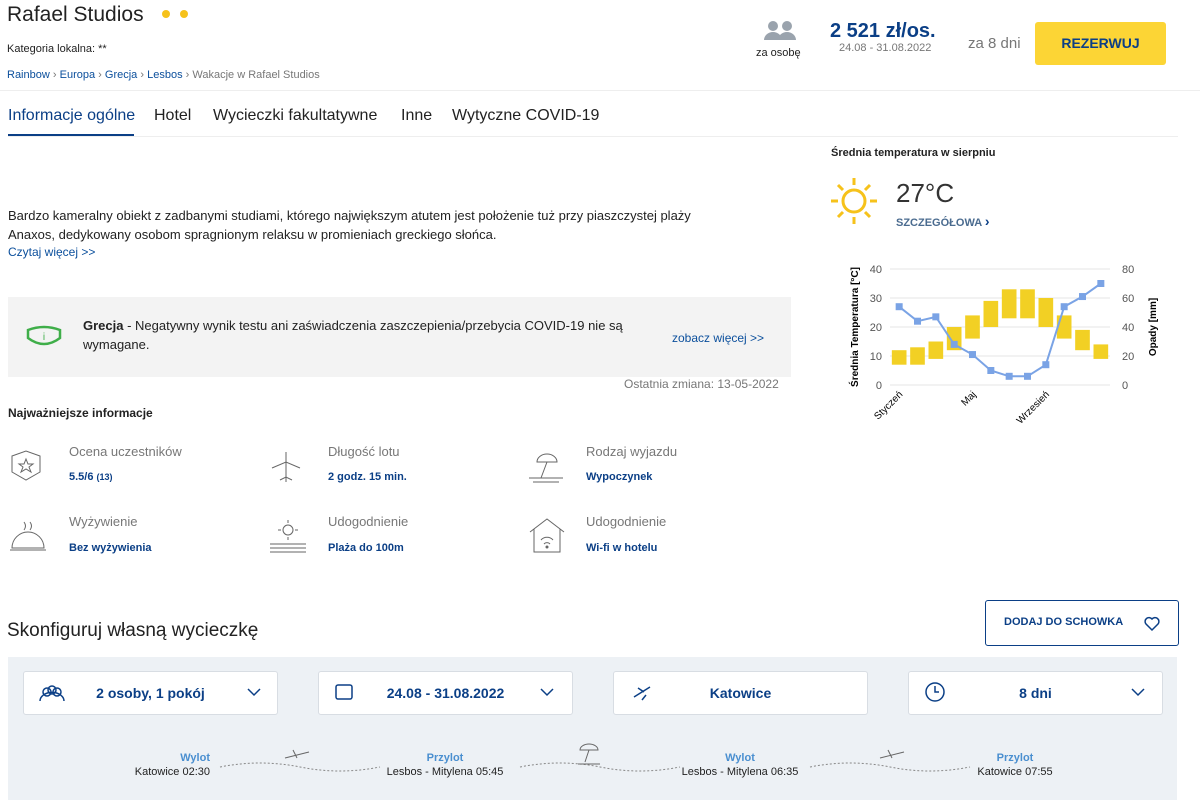 The width and height of the screenshot is (1200, 806). Describe the element at coordinates (876, 357) in the screenshot. I see `y-tick-label: 10` at that location.